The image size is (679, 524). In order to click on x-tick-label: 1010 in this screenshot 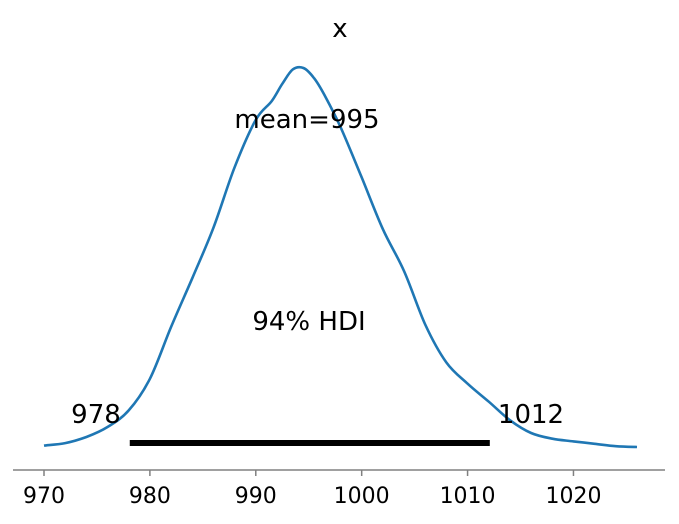, I will do `click(468, 496)`.